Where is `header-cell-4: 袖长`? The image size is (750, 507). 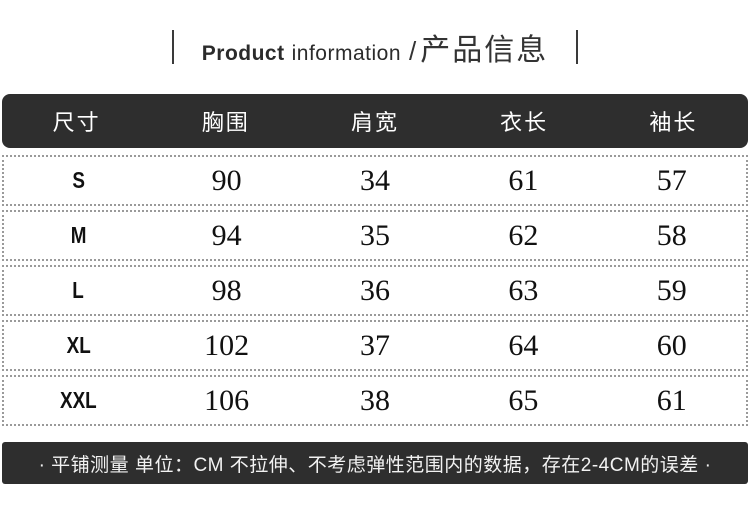
header-cell-4: 袖长 is located at coordinates (673, 122).